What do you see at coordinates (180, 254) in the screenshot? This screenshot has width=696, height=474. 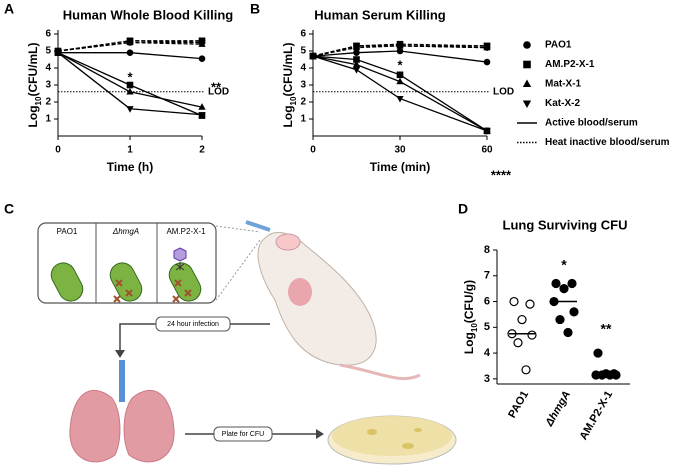 I see `peptide` at bounding box center [180, 254].